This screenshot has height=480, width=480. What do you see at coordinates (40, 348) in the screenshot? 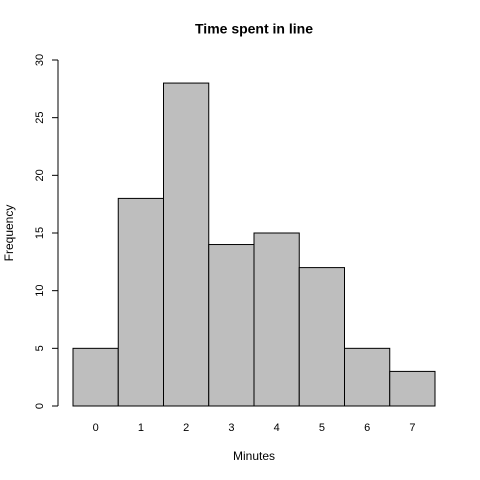
I see `y-tick-label: 5` at bounding box center [40, 348].